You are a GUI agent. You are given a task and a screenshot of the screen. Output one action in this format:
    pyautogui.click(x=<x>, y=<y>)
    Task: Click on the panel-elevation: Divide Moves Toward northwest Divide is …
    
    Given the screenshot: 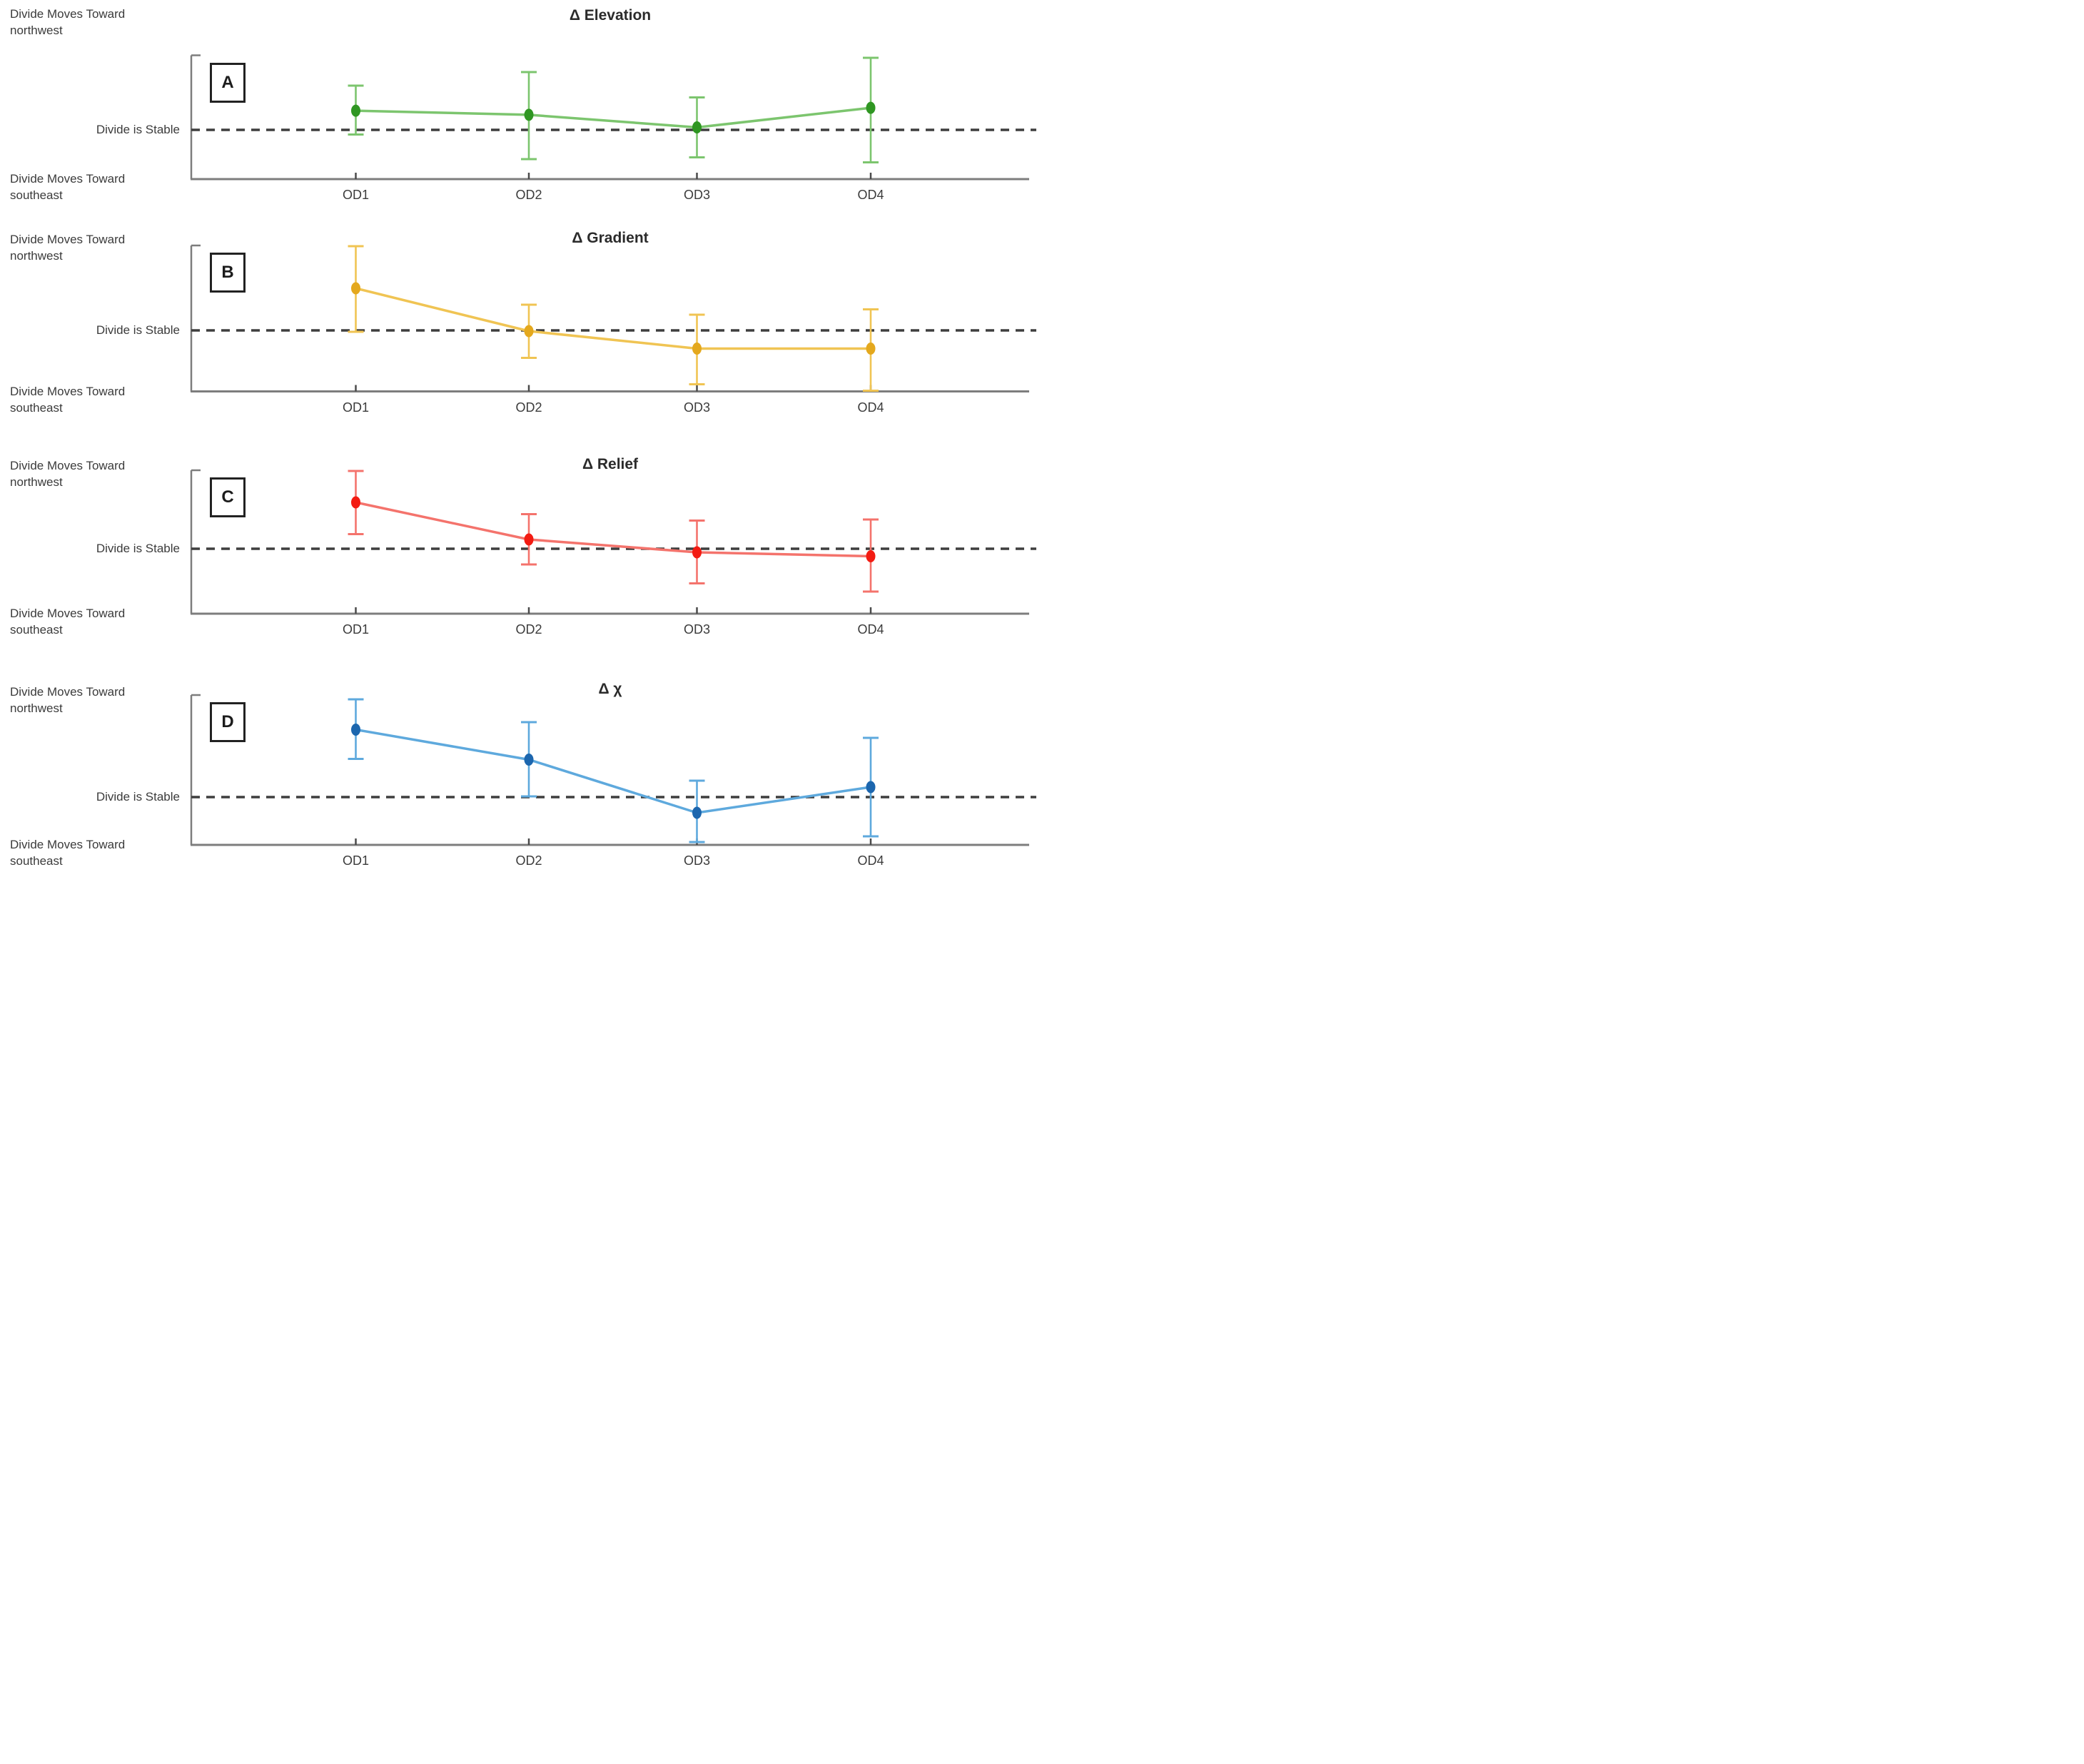 What is the action you would take?
    pyautogui.click(x=521, y=110)
    